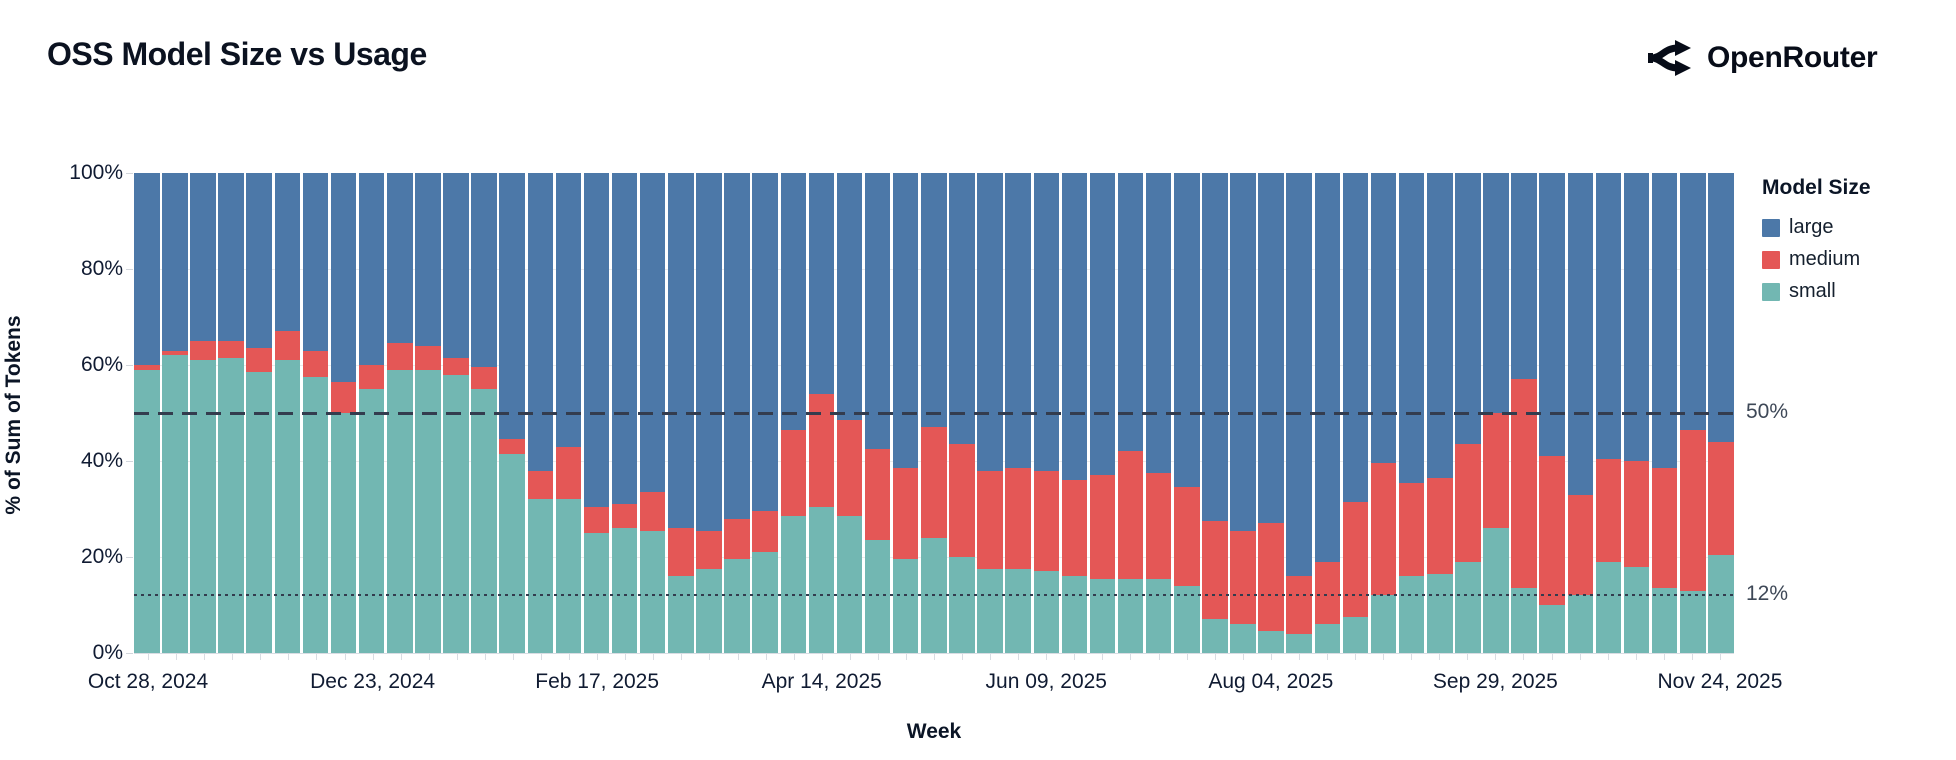 The width and height of the screenshot is (1956, 760). Describe the element at coordinates (1816, 259) in the screenshot. I see `legend-item-medium: medium` at that location.